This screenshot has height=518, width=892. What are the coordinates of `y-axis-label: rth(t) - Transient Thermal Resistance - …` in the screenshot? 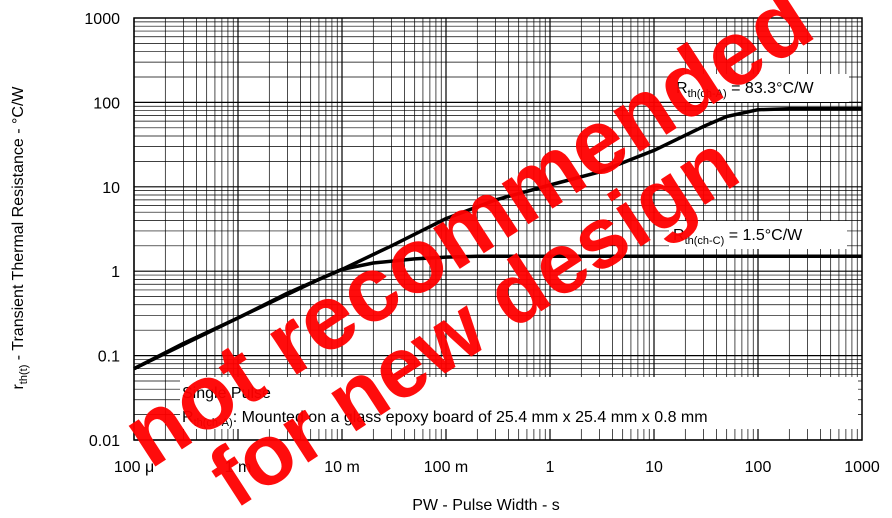 It's located at (20, 238).